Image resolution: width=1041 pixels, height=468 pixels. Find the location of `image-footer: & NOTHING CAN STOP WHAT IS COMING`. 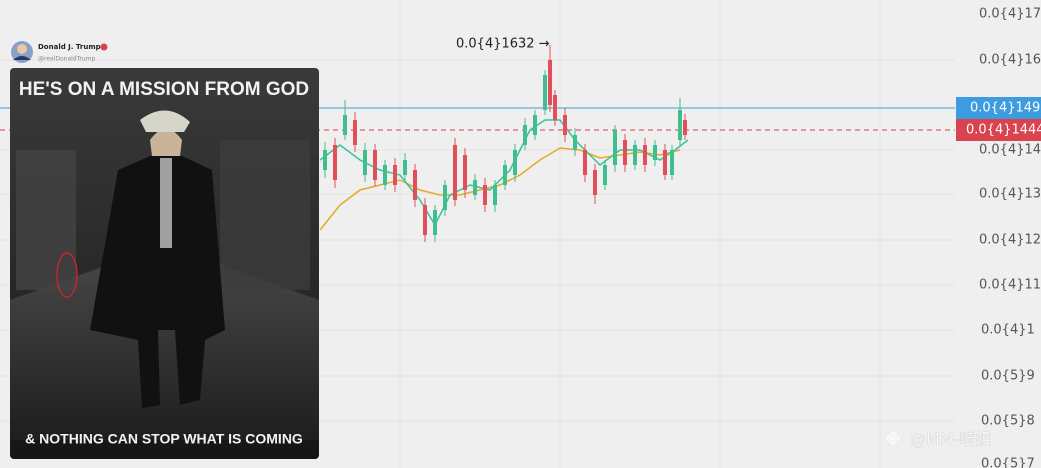

image-footer: & NOTHING CAN STOP WHAT IS COMING is located at coordinates (164, 439).